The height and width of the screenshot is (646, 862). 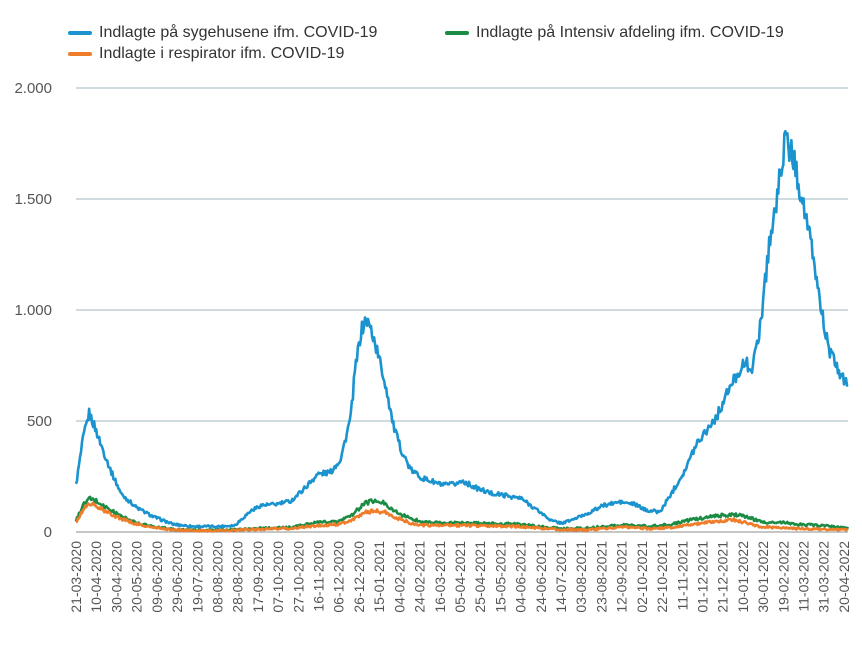 What do you see at coordinates (76, 577) in the screenshot?
I see `x-tick-label: 21-03-2020` at bounding box center [76, 577].